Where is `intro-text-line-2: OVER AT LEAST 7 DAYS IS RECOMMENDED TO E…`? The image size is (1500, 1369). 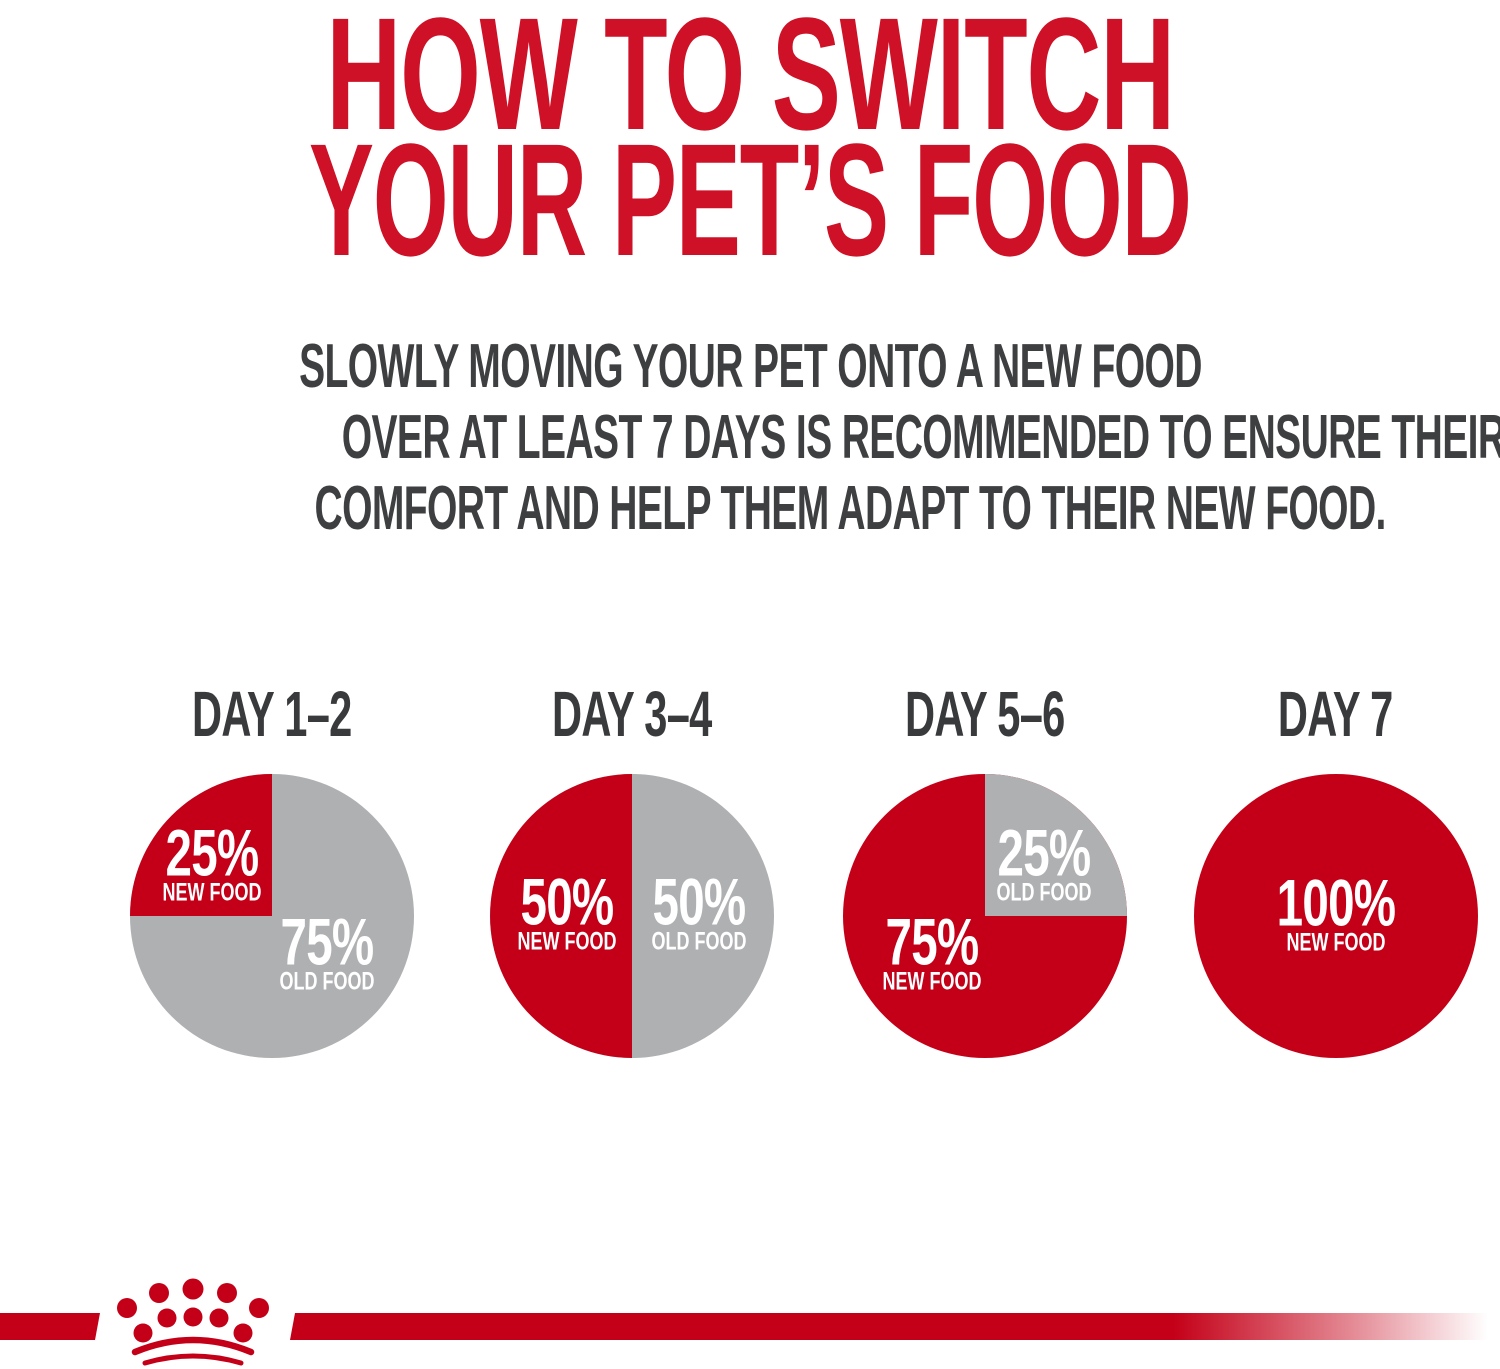 intro-text-line-2: OVER AT LEAST 7 DAYS IS RECOMMENDED TO E… is located at coordinates (920, 437).